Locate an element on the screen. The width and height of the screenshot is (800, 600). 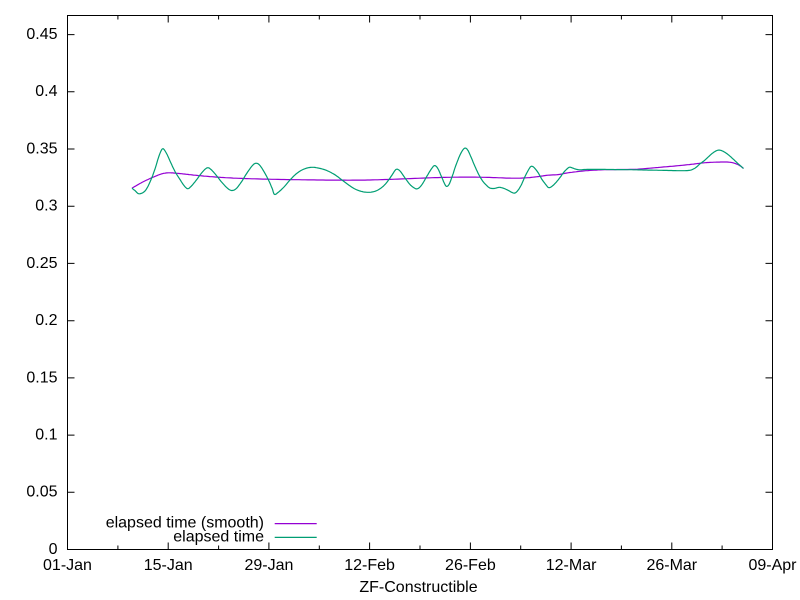
svg-text: elapsed time is located at coordinates (218, 536).